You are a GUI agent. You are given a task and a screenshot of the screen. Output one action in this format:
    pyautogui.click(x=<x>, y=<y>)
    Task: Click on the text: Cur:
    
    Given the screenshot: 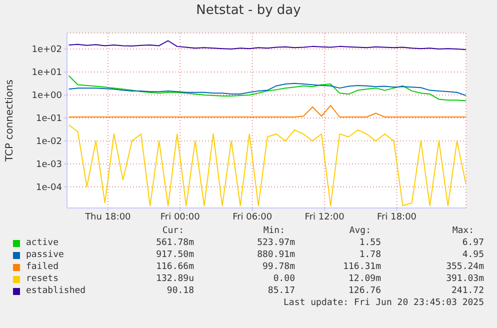 What is the action you would take?
    pyautogui.click(x=173, y=231)
    